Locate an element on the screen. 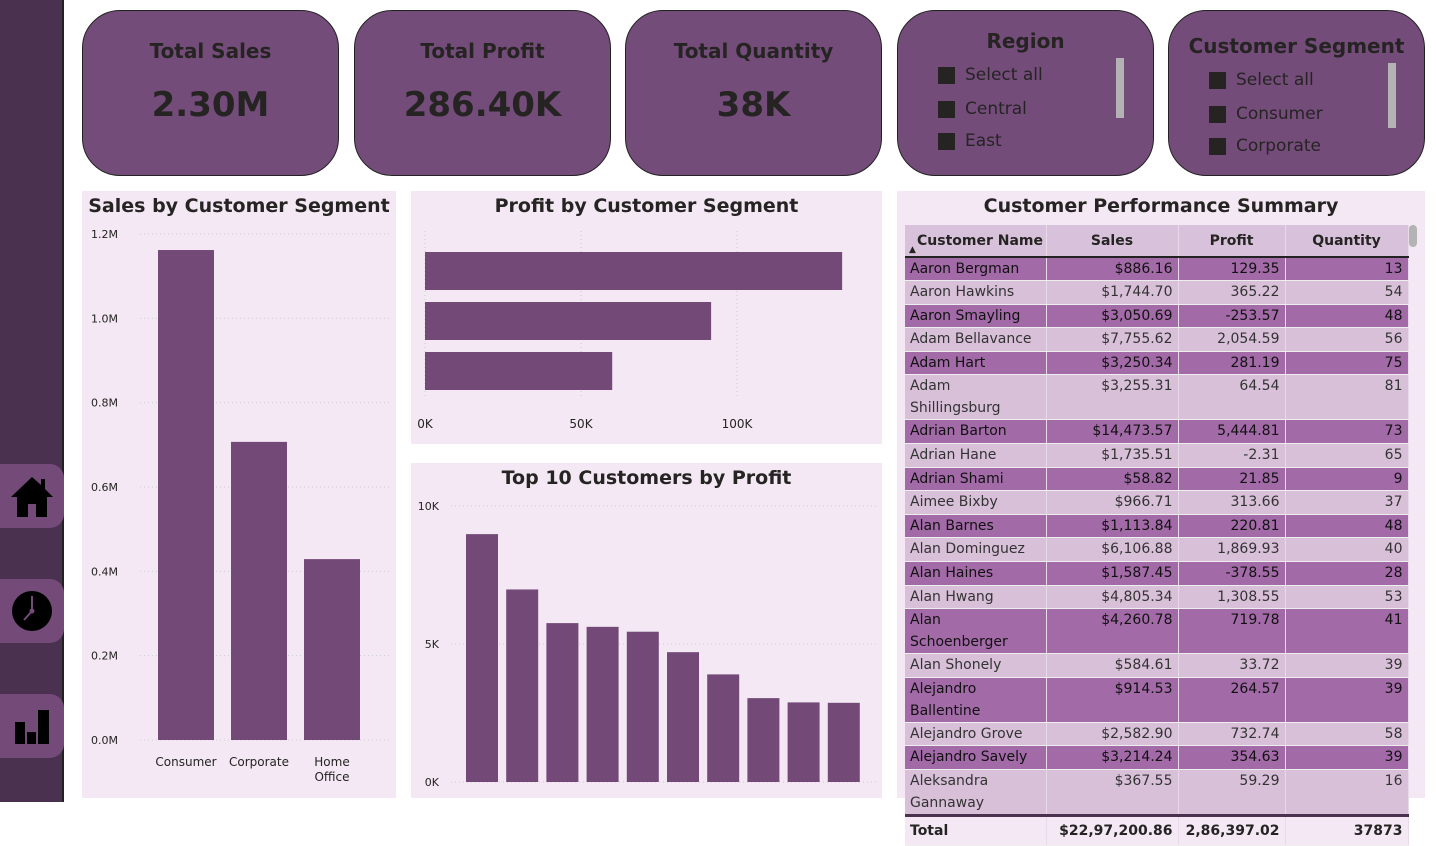 The height and width of the screenshot is (846, 1437). cell-sales: $4,805.34 is located at coordinates (1112, 597).